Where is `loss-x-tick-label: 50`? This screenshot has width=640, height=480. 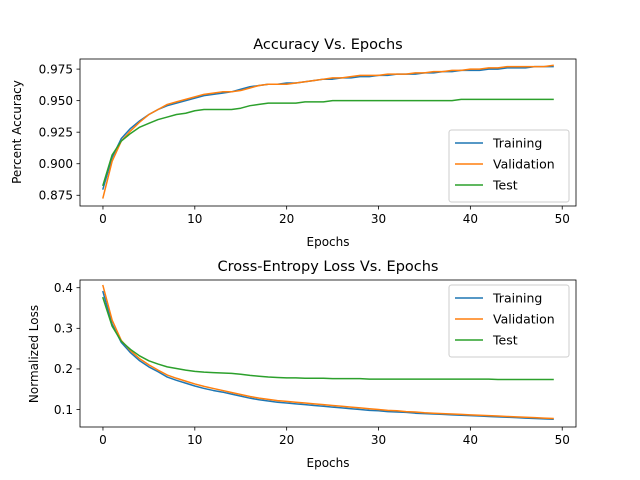 loss-x-tick-label: 50 is located at coordinates (562, 440).